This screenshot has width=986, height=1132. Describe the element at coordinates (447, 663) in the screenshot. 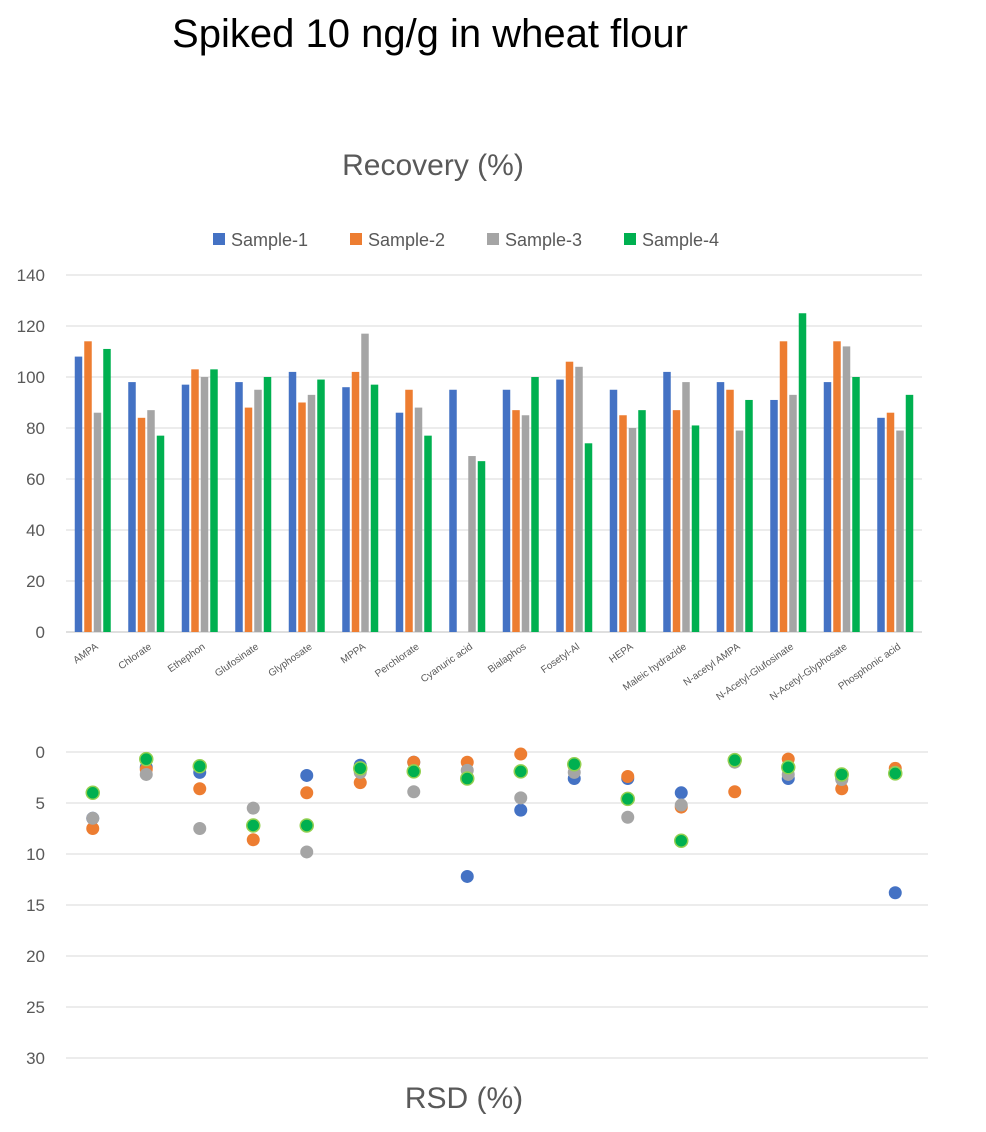

I see `x-tick-label: Cyanuric acid` at that location.